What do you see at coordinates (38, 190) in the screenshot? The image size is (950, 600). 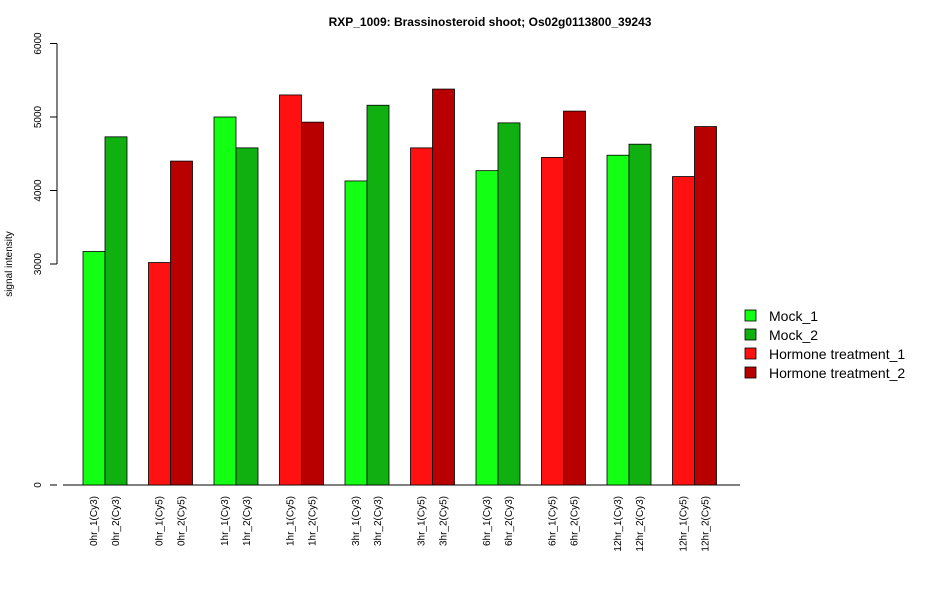 I see `y-tick-label: 4000` at bounding box center [38, 190].